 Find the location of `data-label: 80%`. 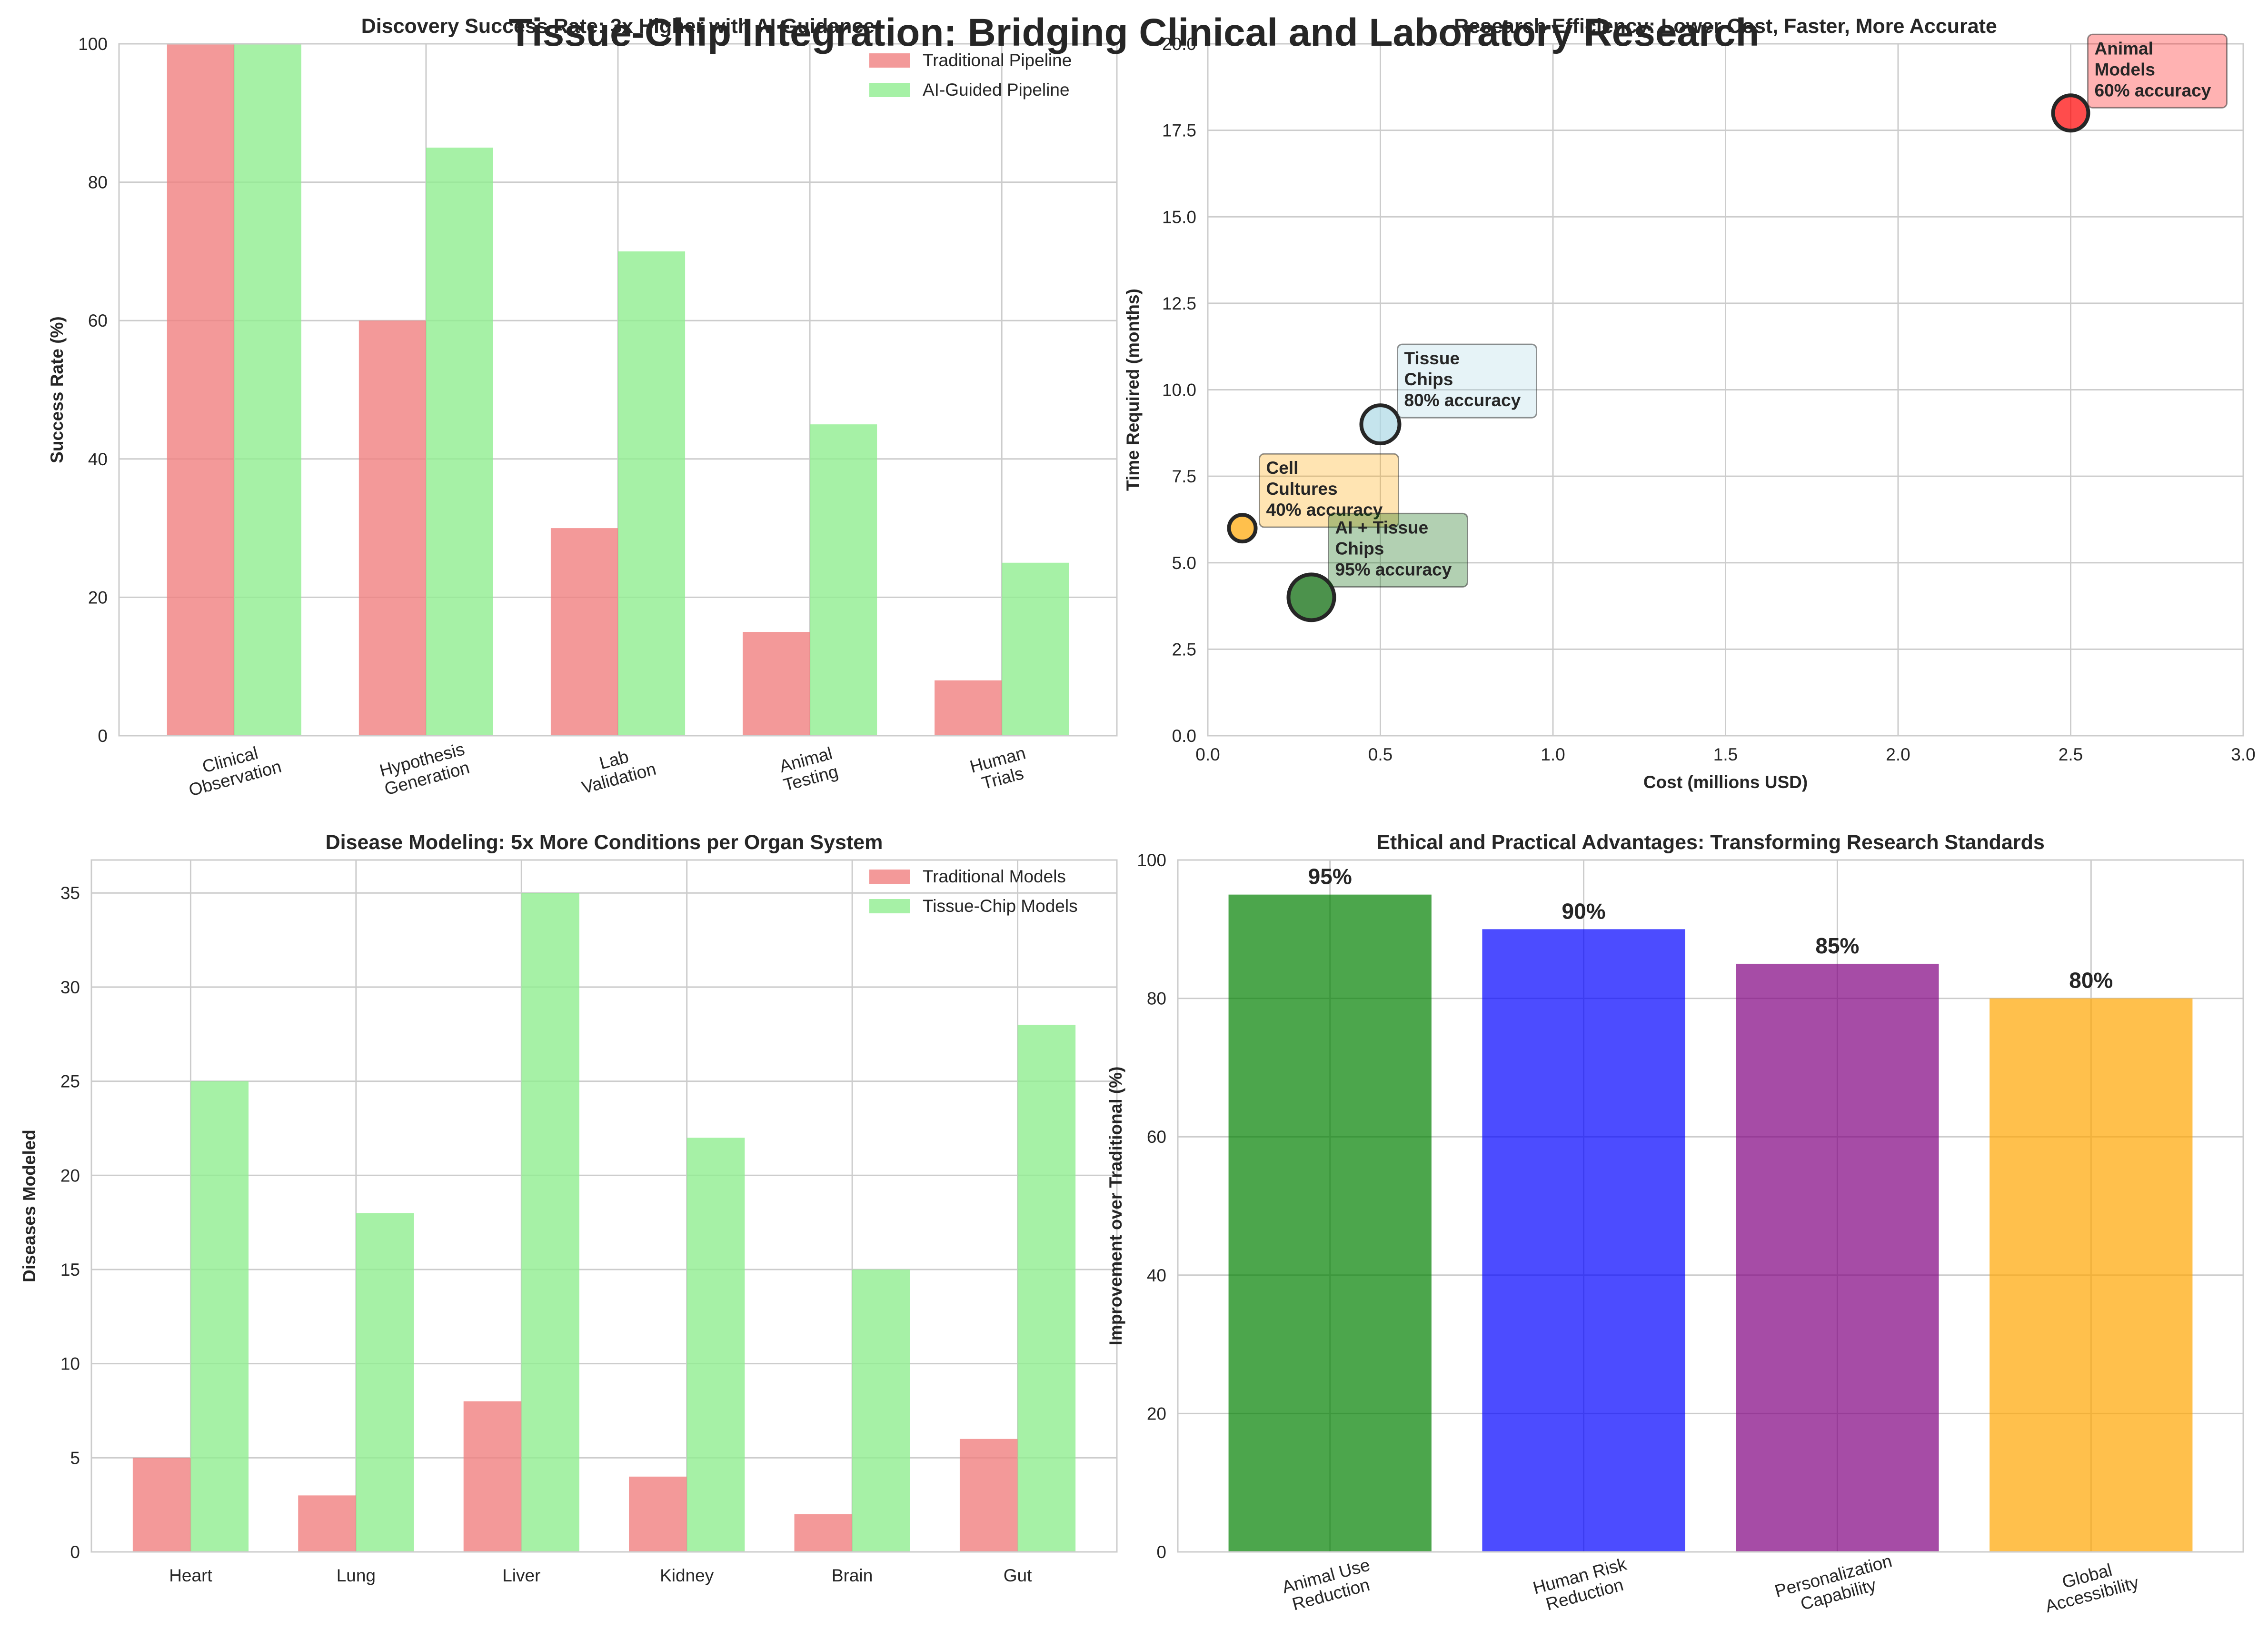

data-label: 80% is located at coordinates (2091, 980).